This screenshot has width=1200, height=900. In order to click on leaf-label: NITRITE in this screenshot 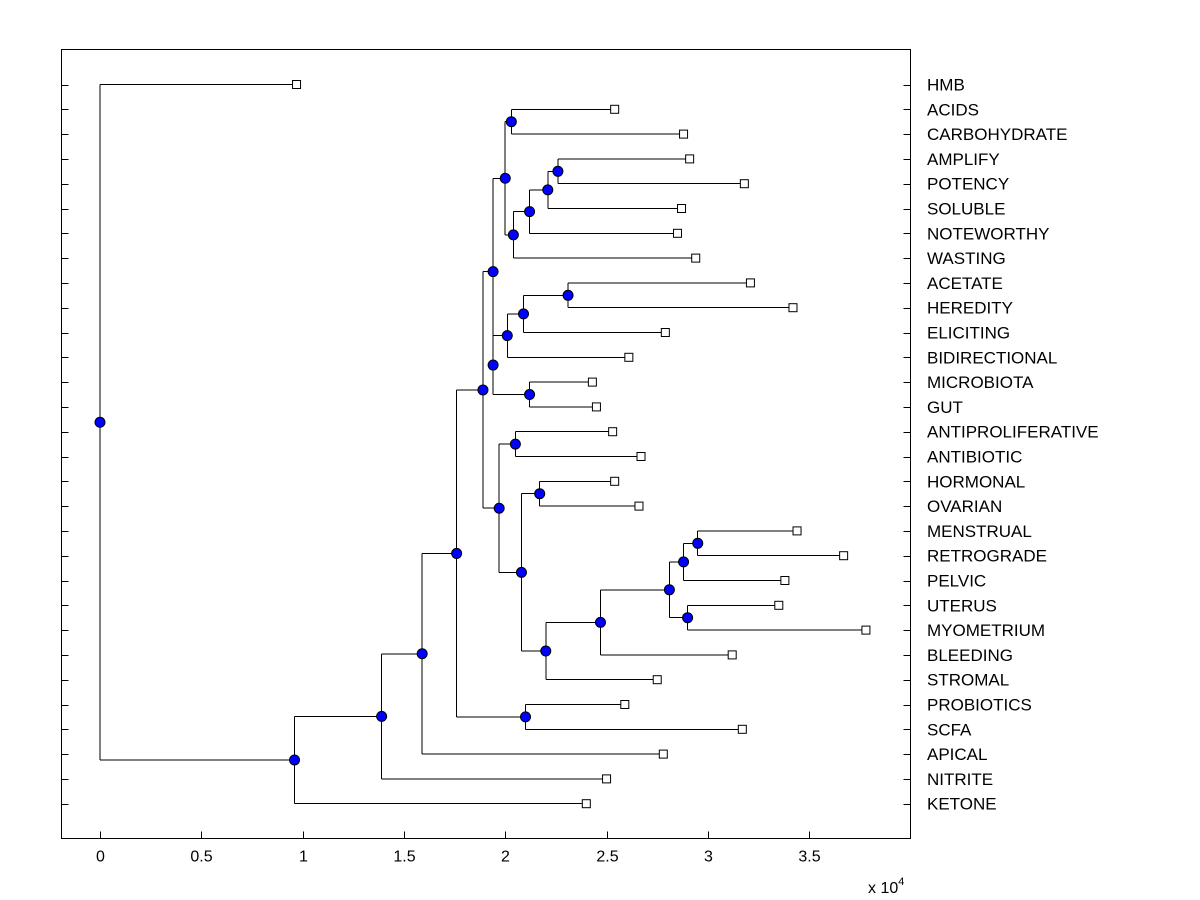, I will do `click(960, 779)`.